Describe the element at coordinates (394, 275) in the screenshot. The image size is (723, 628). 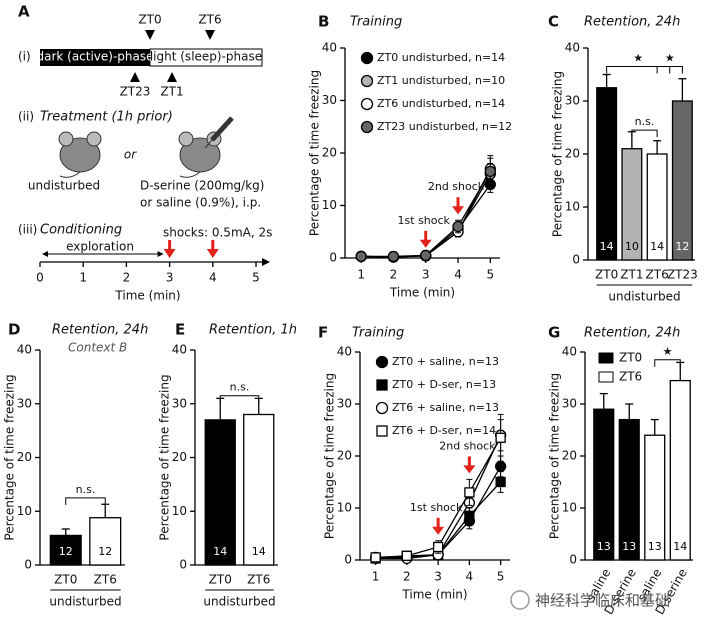
I see `x-tick-label: 2` at that location.